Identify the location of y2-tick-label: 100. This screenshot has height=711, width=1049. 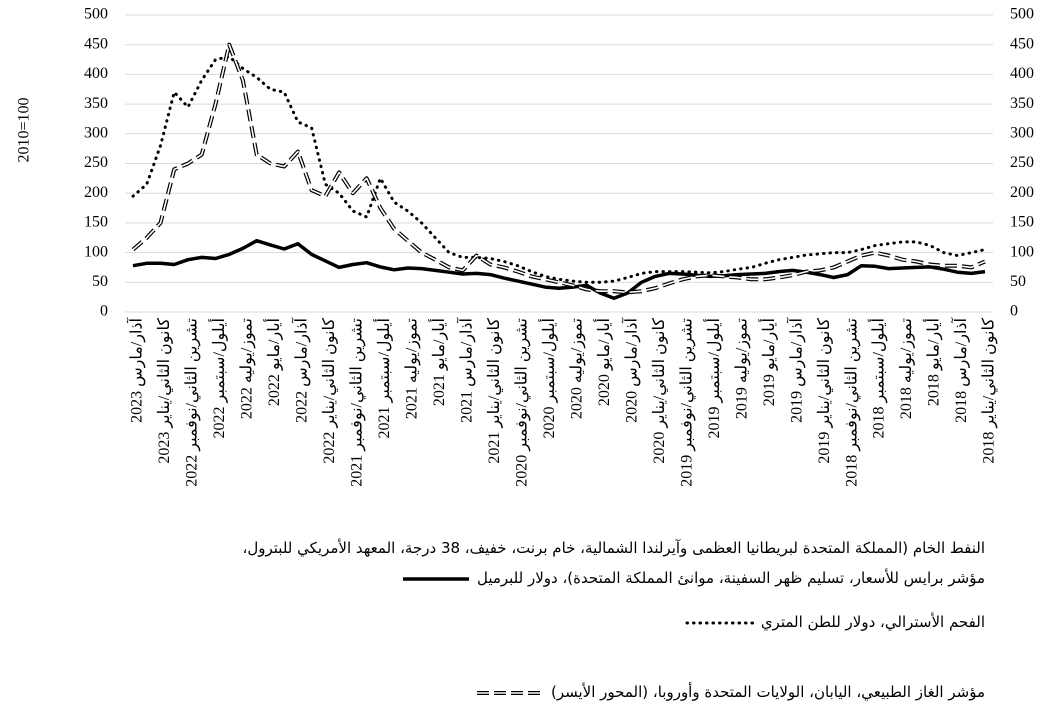
(1022, 251).